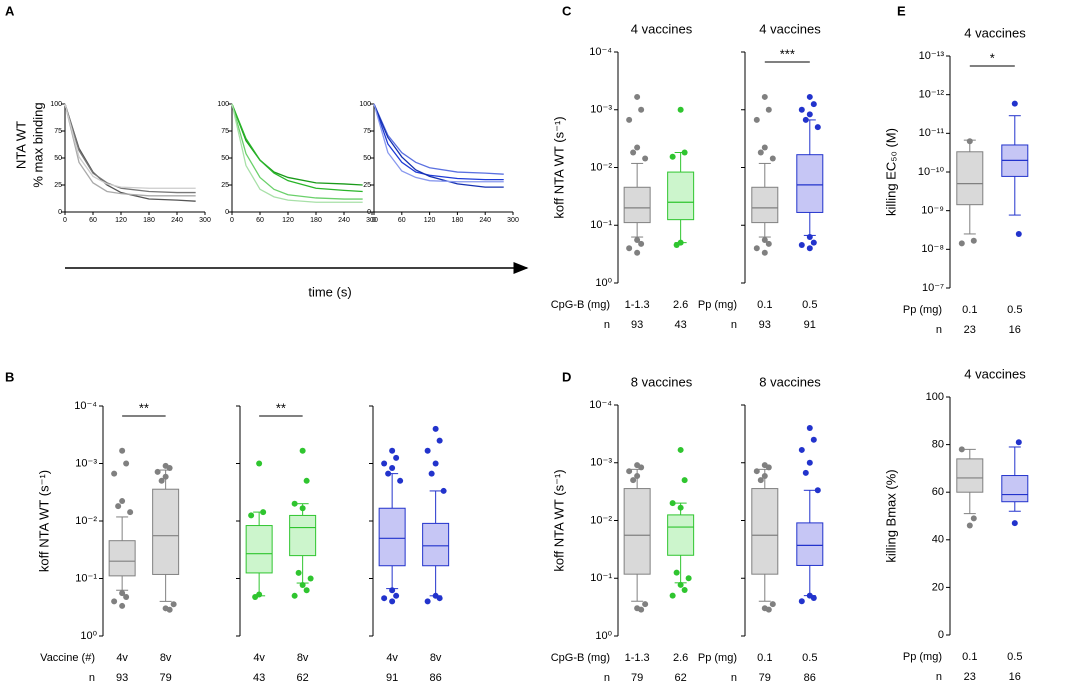  Describe the element at coordinates (372, 220) in the screenshot. I see `x-tick-label: 300` at that location.